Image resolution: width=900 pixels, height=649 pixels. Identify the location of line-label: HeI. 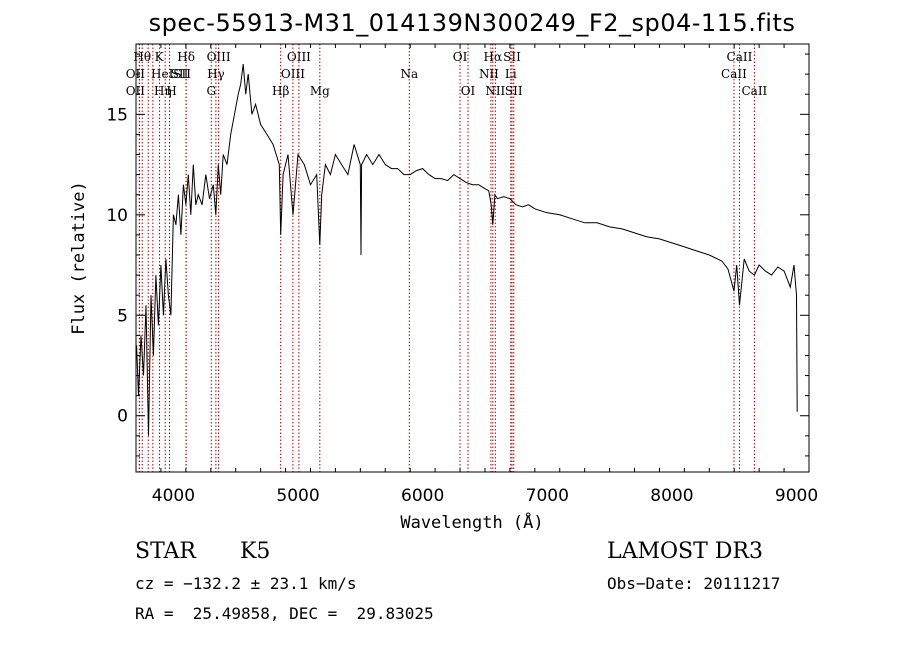
(162, 74).